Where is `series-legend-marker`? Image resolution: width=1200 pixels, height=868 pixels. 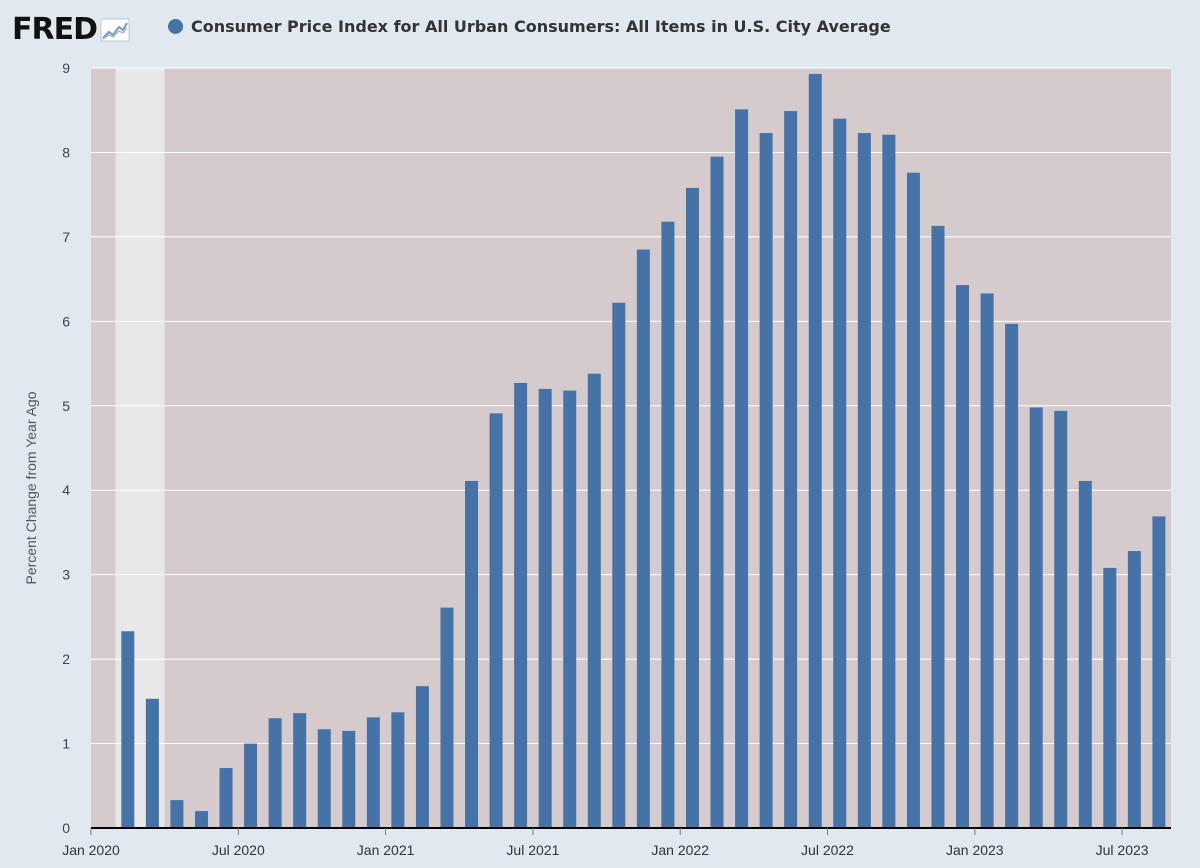 series-legend-marker is located at coordinates (175, 26).